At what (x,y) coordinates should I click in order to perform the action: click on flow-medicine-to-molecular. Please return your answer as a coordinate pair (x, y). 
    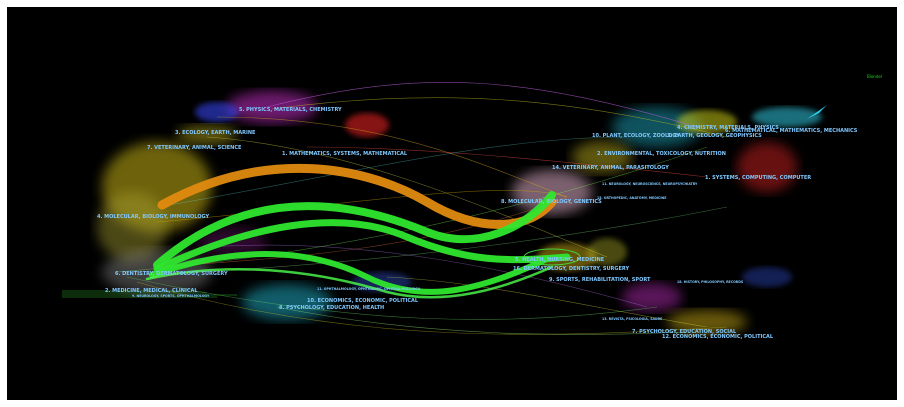
    Looking at the image, I should click on (354, 230).